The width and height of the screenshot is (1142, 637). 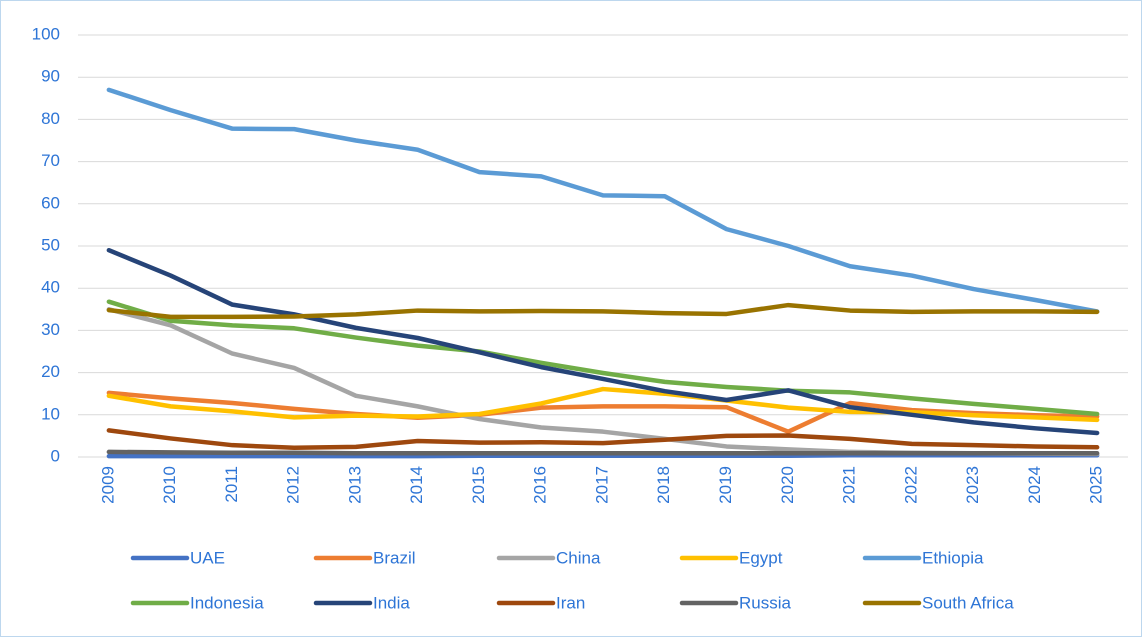 I want to click on x-tick-label: 2012, so click(x=293, y=485).